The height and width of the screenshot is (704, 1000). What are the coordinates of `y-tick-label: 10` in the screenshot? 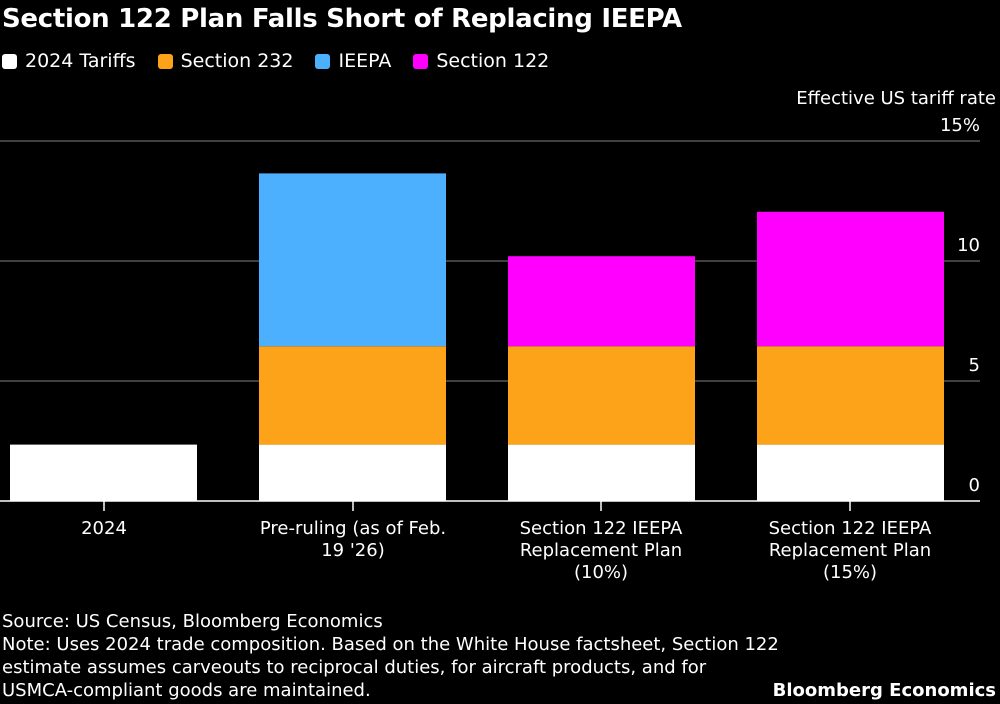 It's located at (968, 245).